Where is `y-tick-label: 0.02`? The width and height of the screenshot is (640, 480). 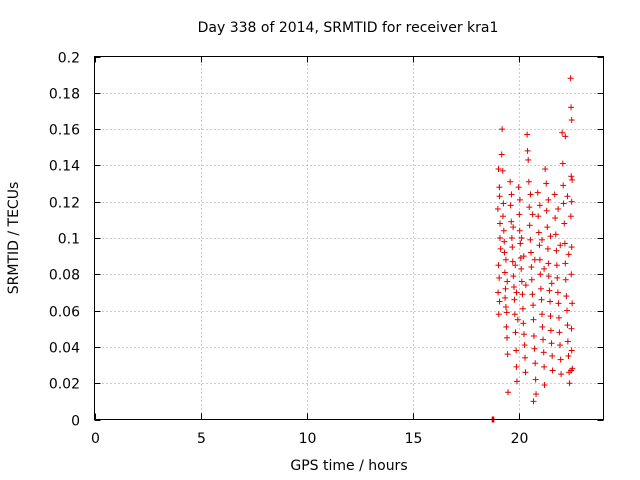 y-tick-label: 0.02 is located at coordinates (64, 385).